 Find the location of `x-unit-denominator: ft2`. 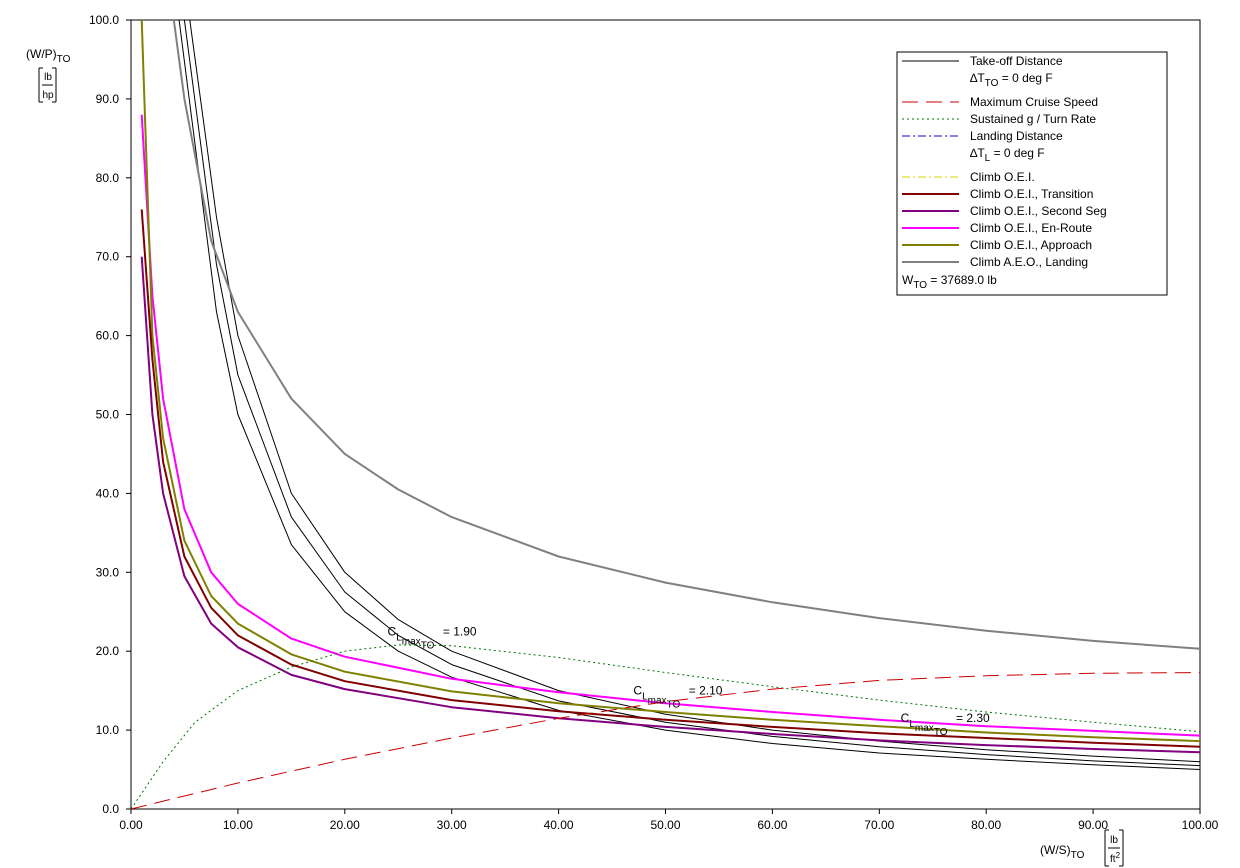

x-unit-denominator: ft2 is located at coordinates (1115, 858).